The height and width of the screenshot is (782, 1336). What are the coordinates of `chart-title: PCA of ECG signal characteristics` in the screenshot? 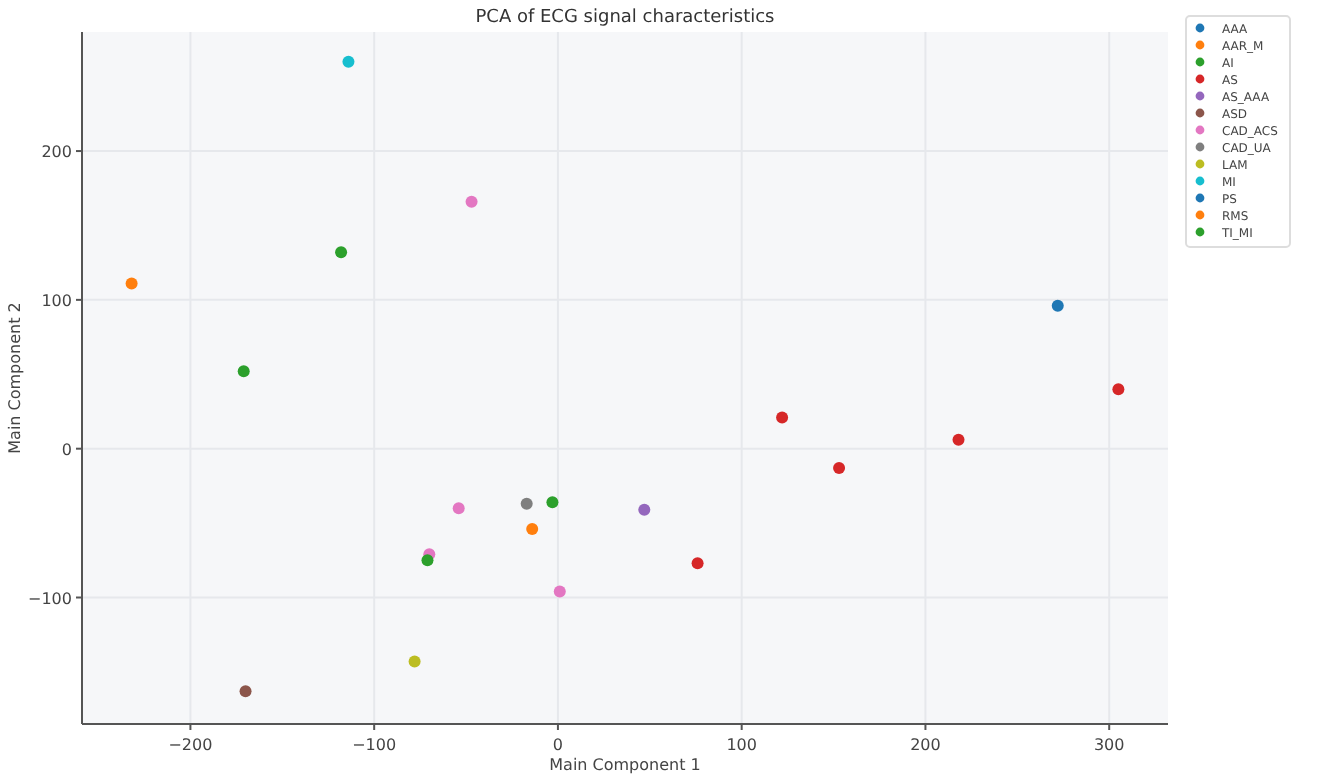 It's located at (625, 18).